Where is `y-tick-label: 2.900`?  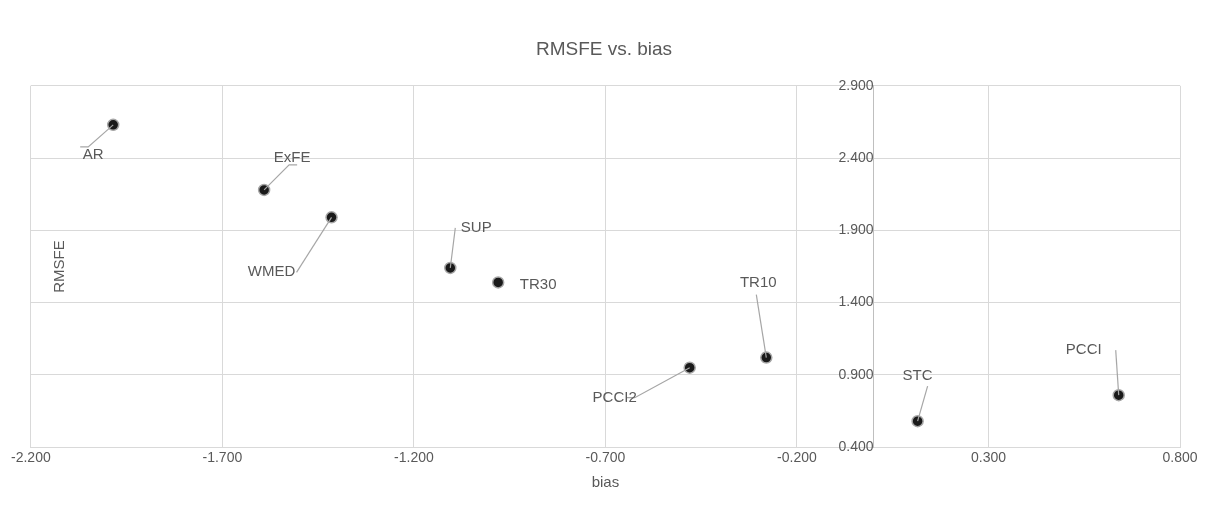 y-tick-label: 2.900 is located at coordinates (856, 84).